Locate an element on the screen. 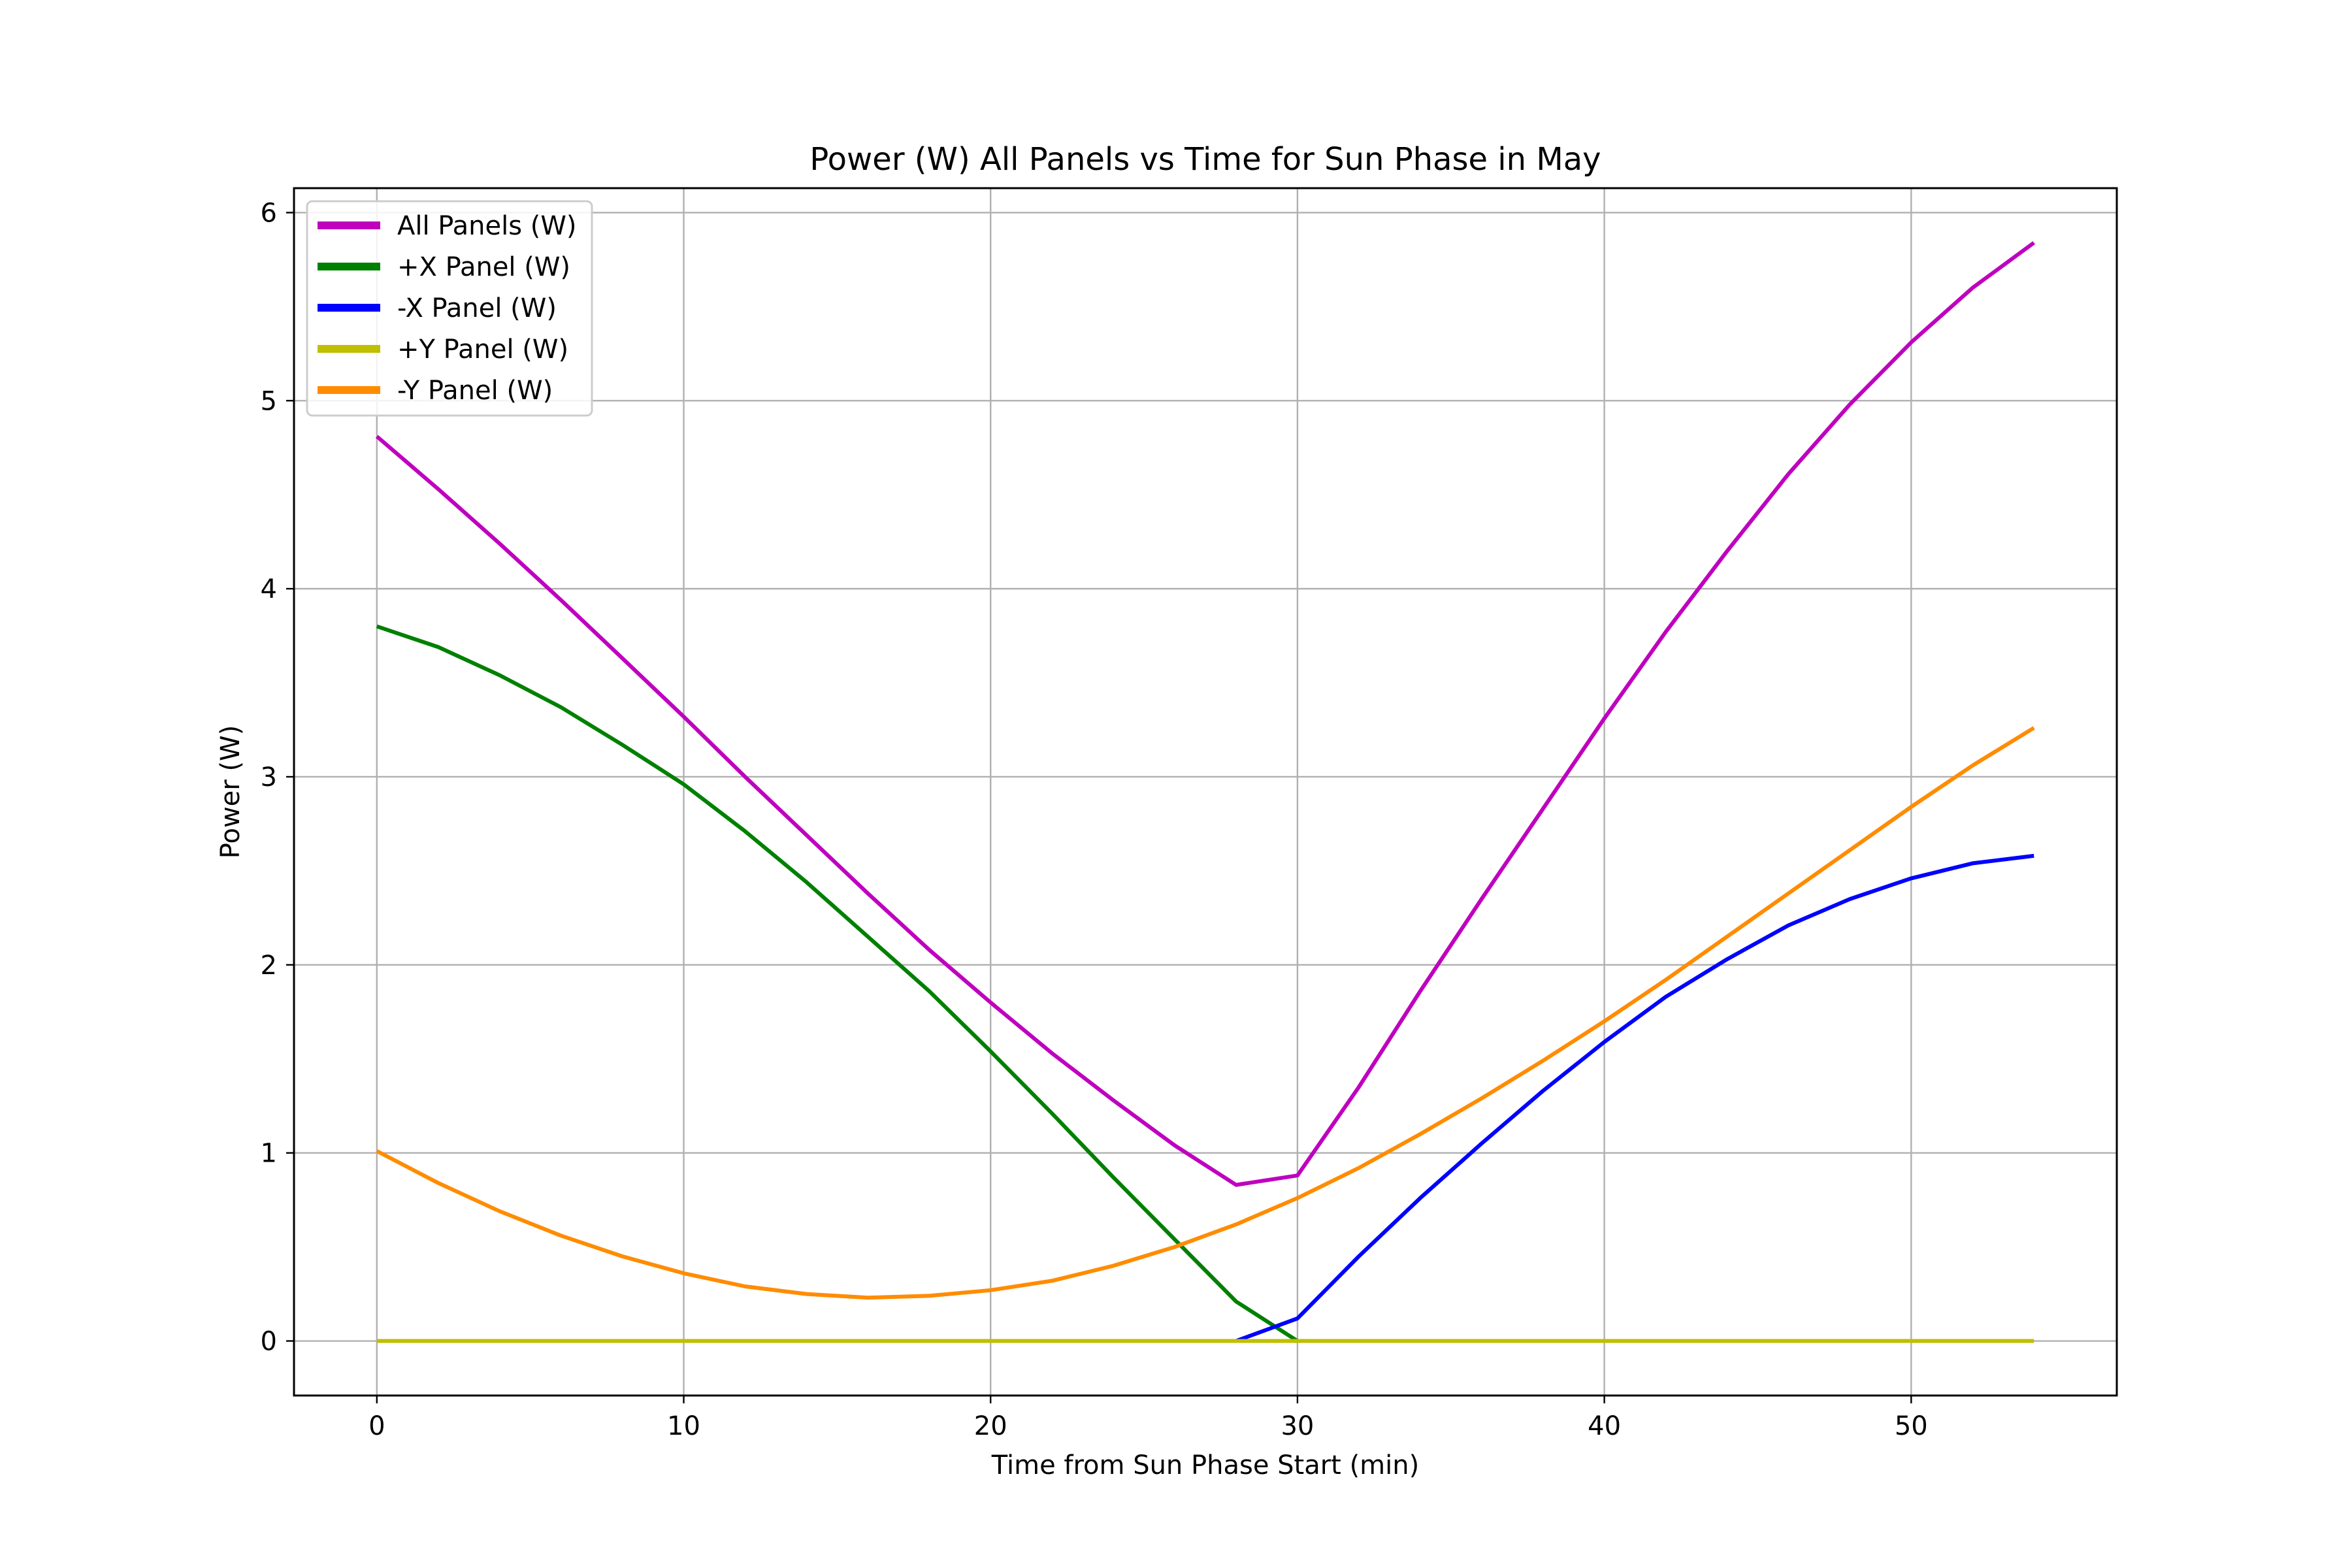  x-tick-label: 0 is located at coordinates (376, 1426).